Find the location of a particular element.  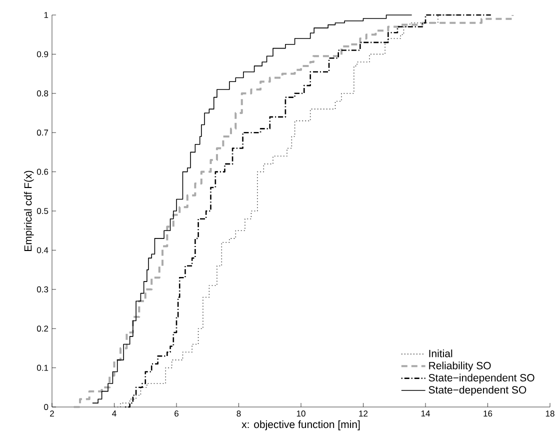

legend-label: Reliability SO is located at coordinates (460, 367).